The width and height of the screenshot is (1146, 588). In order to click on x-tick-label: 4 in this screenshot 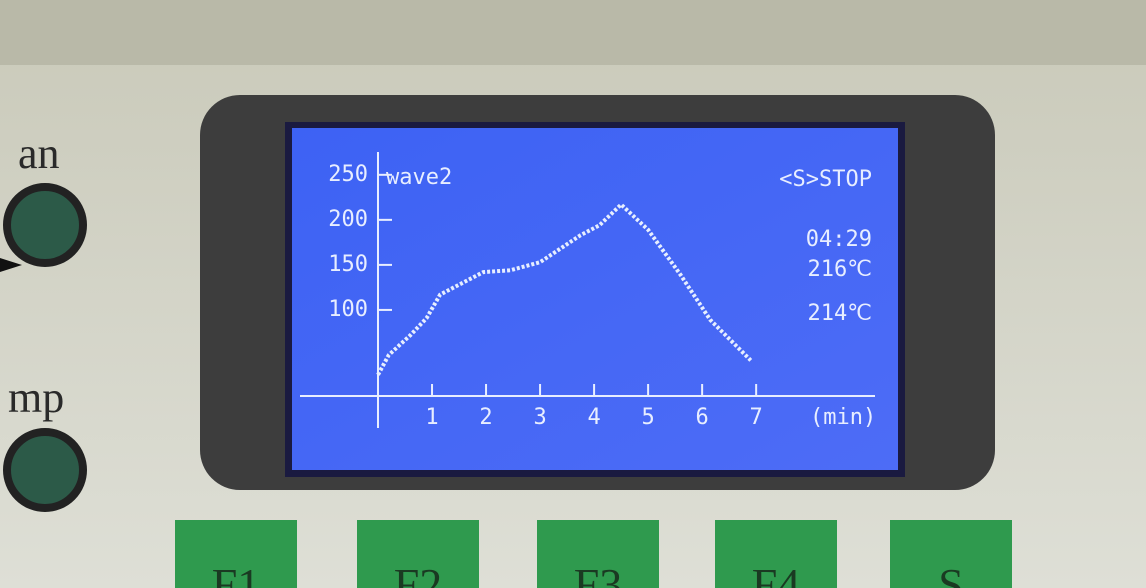, I will do `click(593, 417)`.